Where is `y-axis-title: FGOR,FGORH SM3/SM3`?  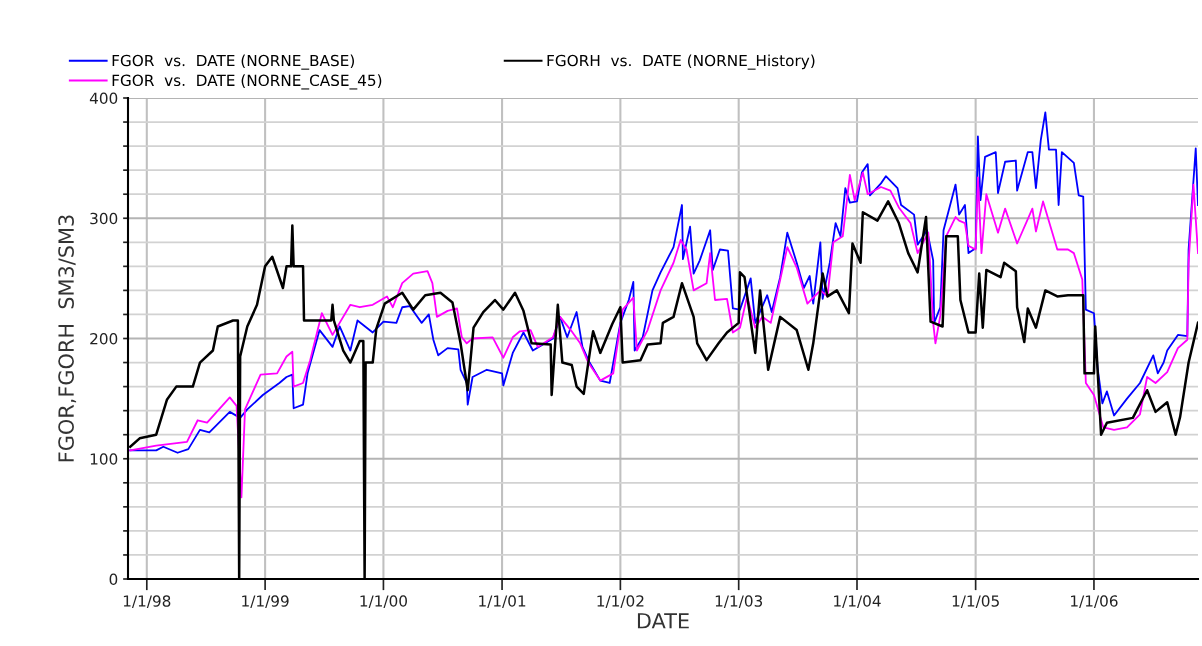 y-axis-title: FGOR,FGORH SM3/SM3 is located at coordinates (67, 338).